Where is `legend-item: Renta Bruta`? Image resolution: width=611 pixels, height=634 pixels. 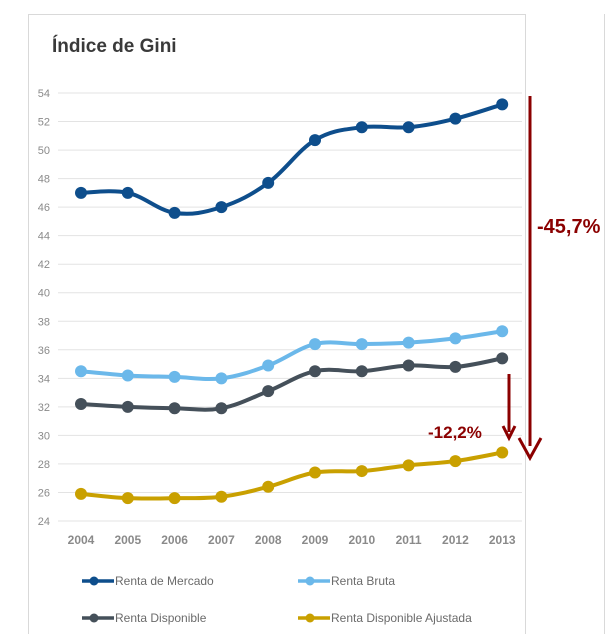
legend-item: Renta Bruta is located at coordinates (346, 581).